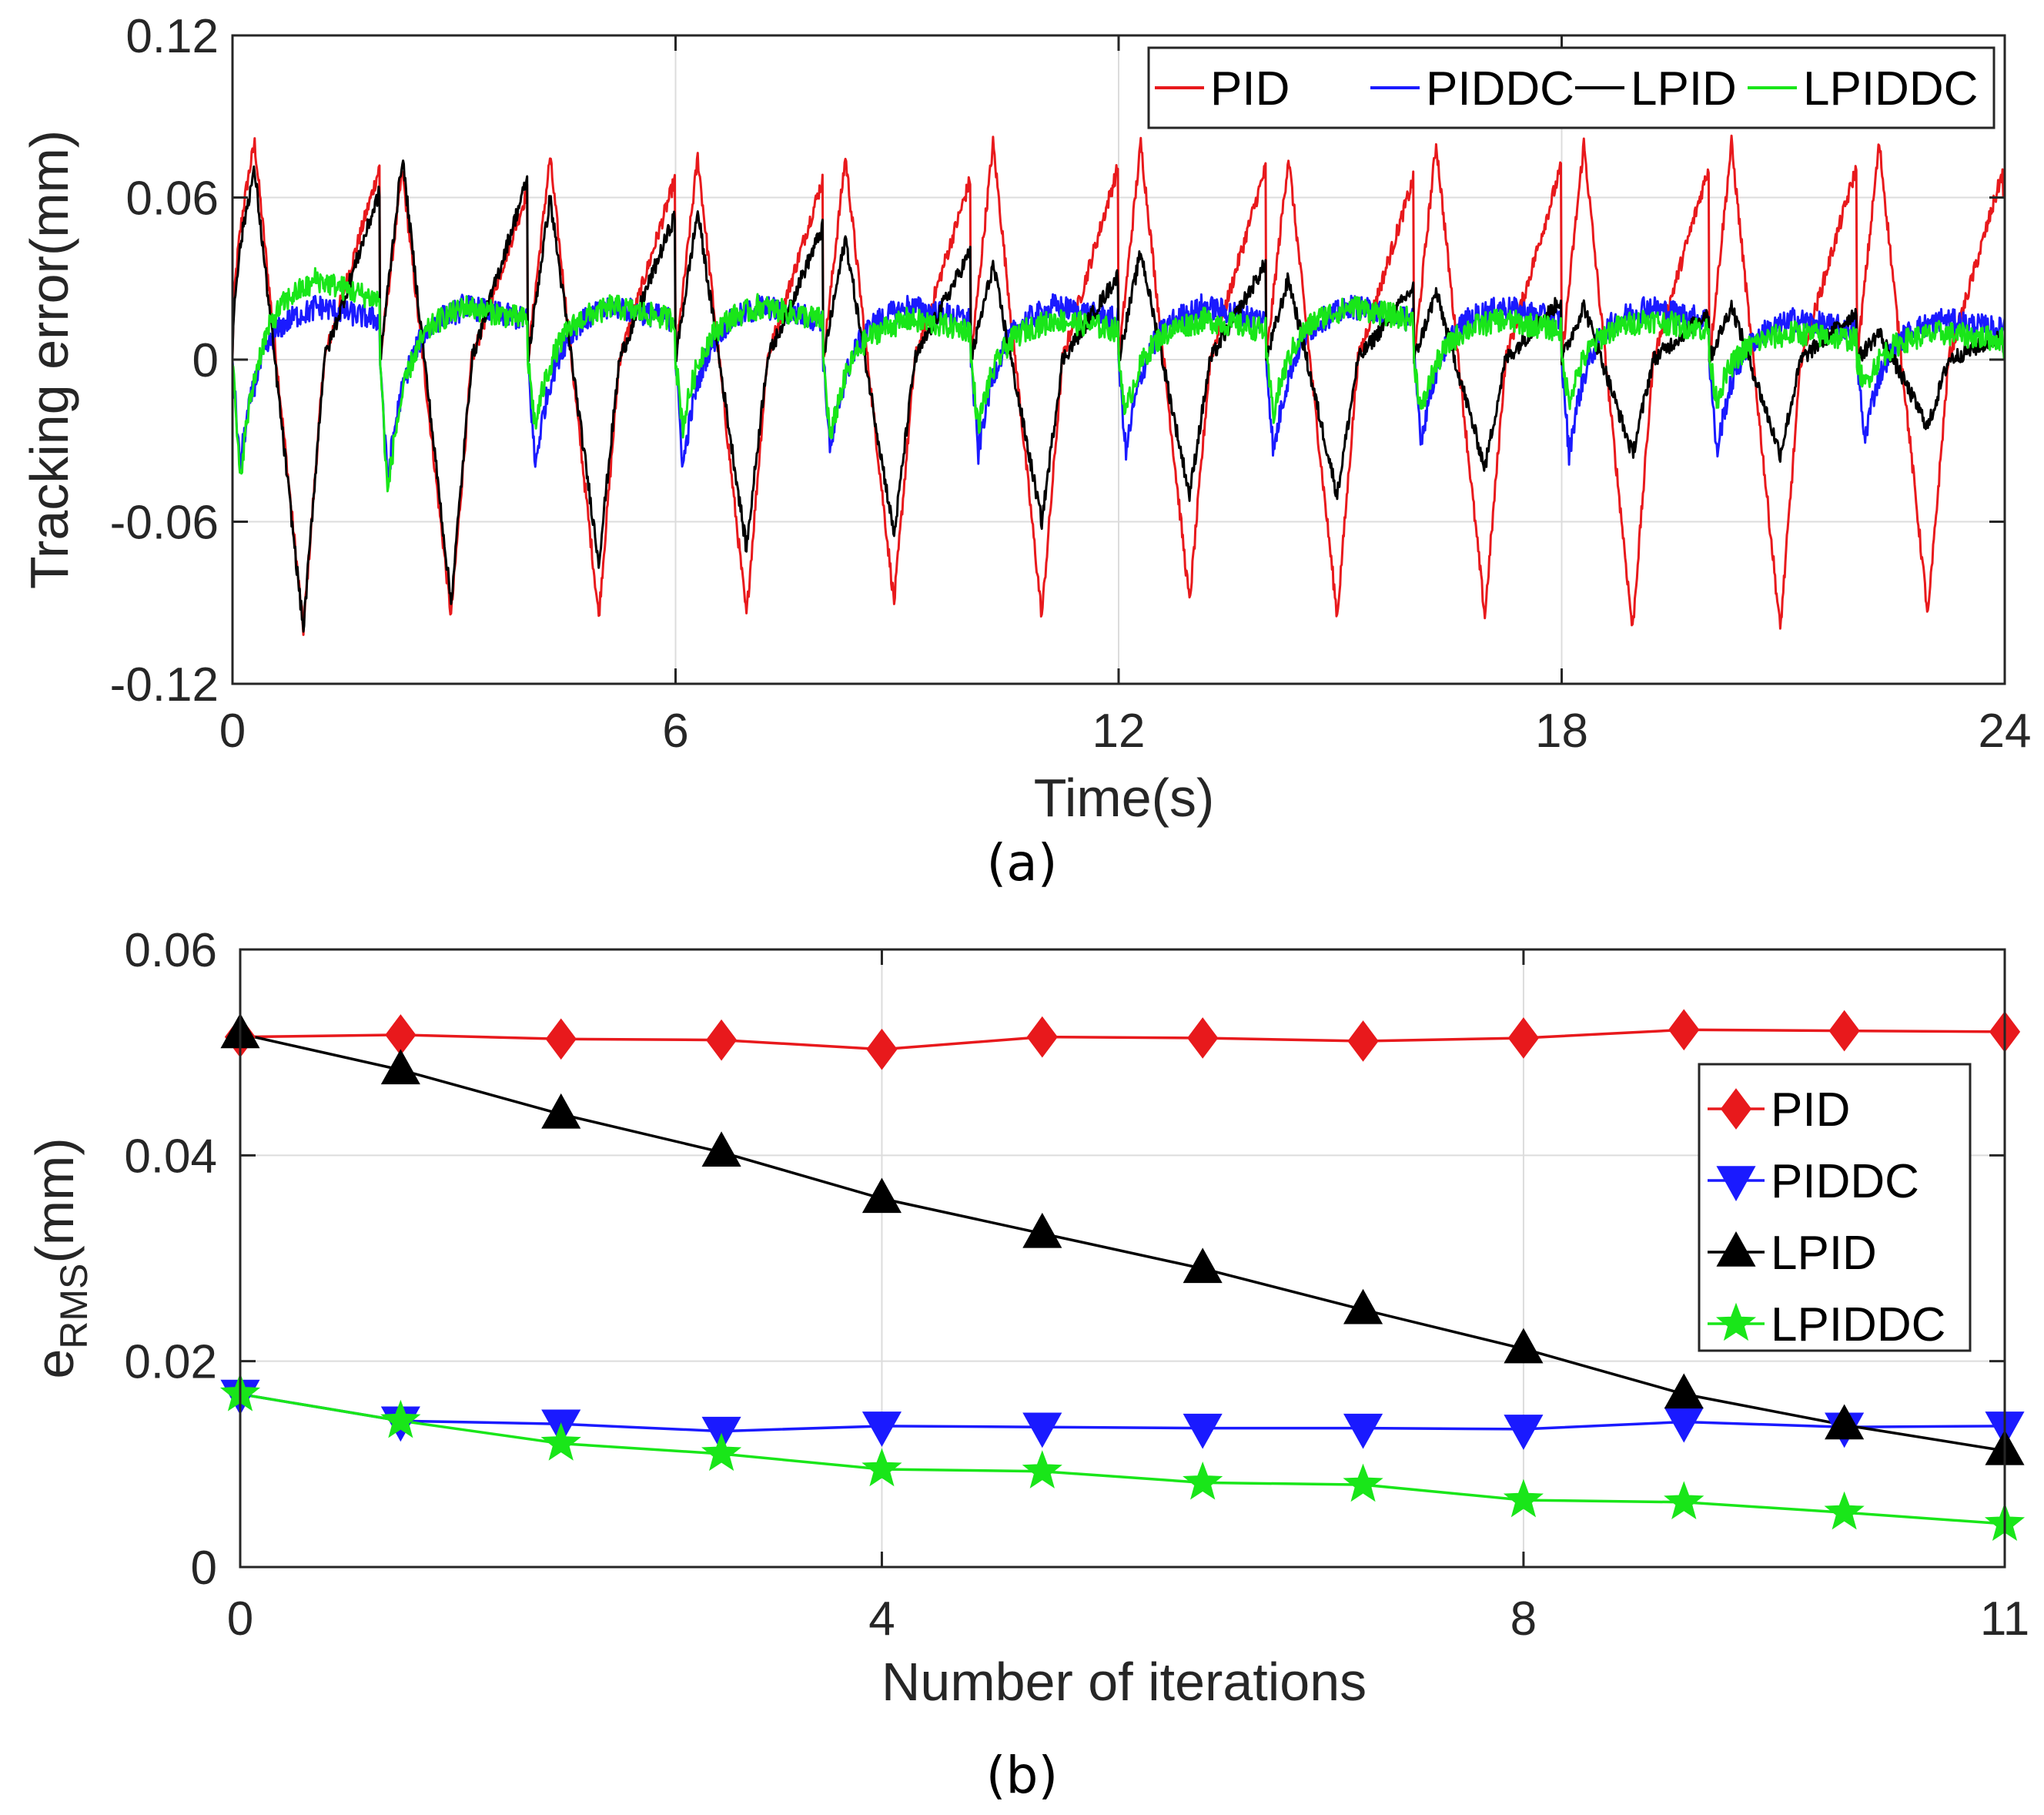  Describe the element at coordinates (170, 1362) in the screenshot. I see `chart-b-y-tick-label: 0.02` at that location.